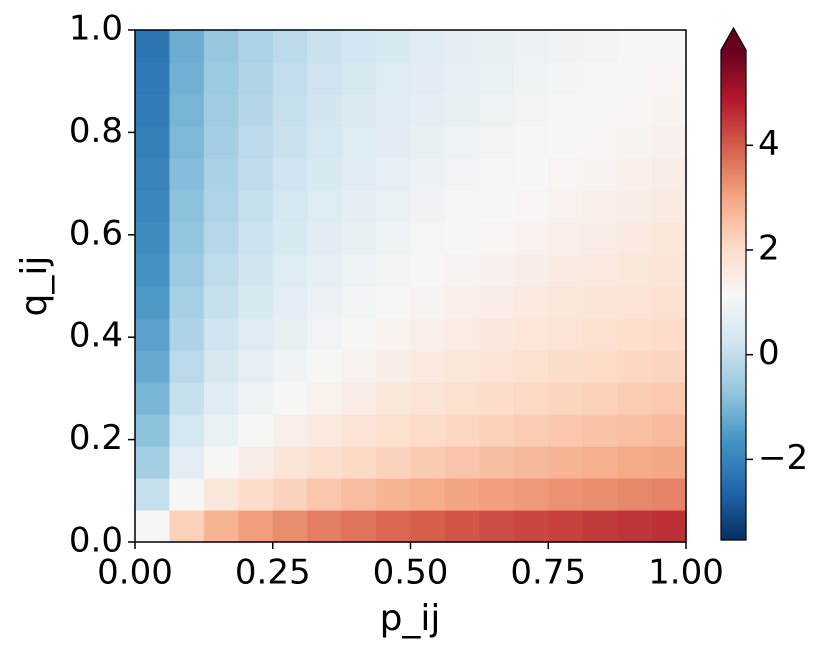 The width and height of the screenshot is (830, 654). What do you see at coordinates (733, 283) in the screenshot?
I see `colorbar-frame` at bounding box center [733, 283].